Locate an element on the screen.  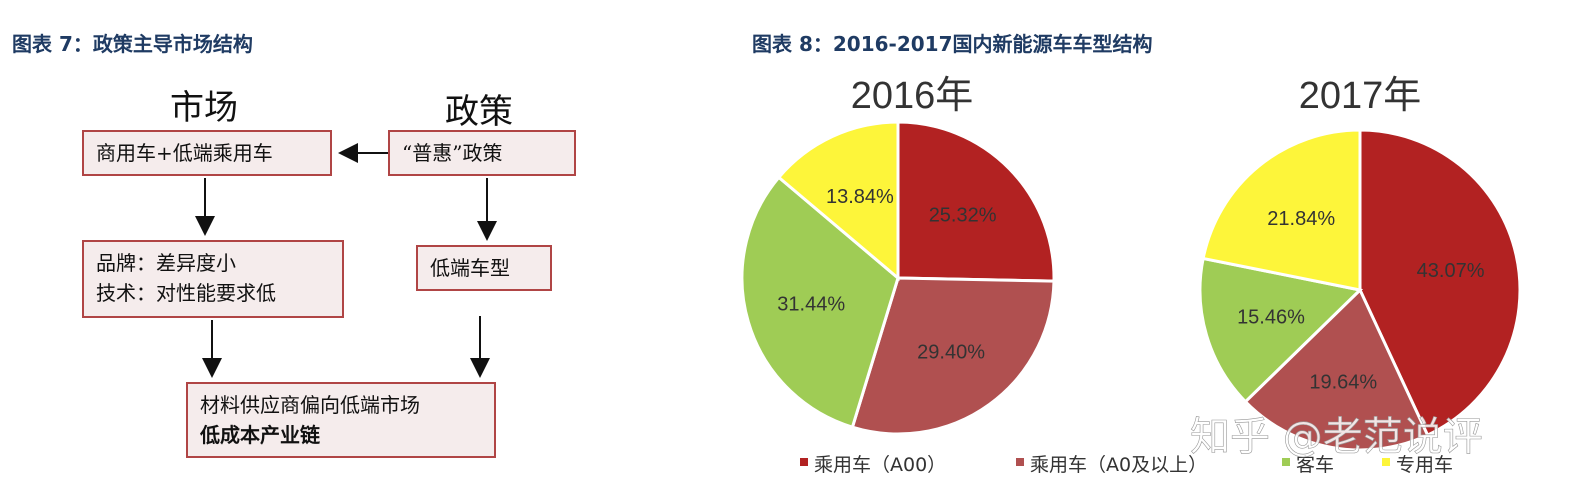
legend-label: 乘用车（A00） is located at coordinates (880, 465).